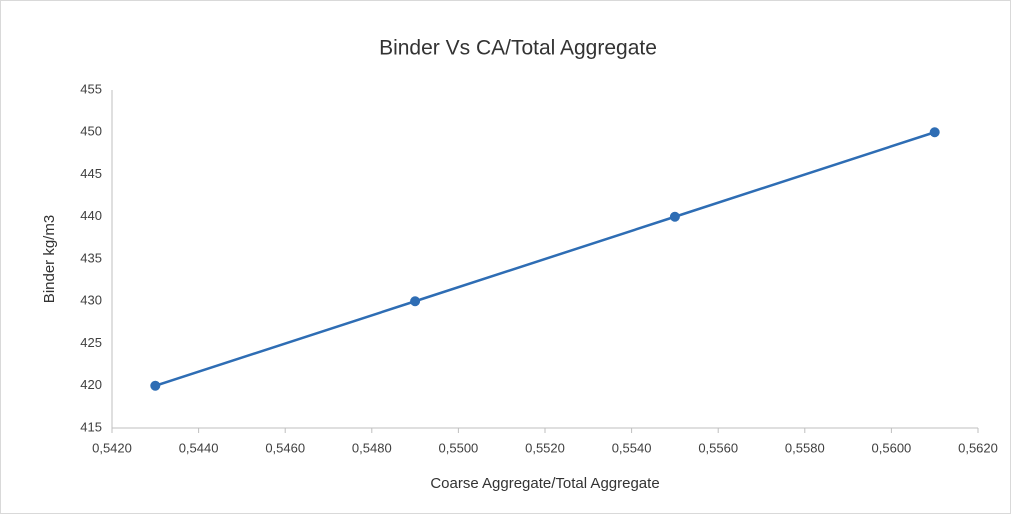 Image resolution: width=1011 pixels, height=514 pixels. Describe the element at coordinates (91, 88) in the screenshot. I see `y-tick-label: 455` at that location.